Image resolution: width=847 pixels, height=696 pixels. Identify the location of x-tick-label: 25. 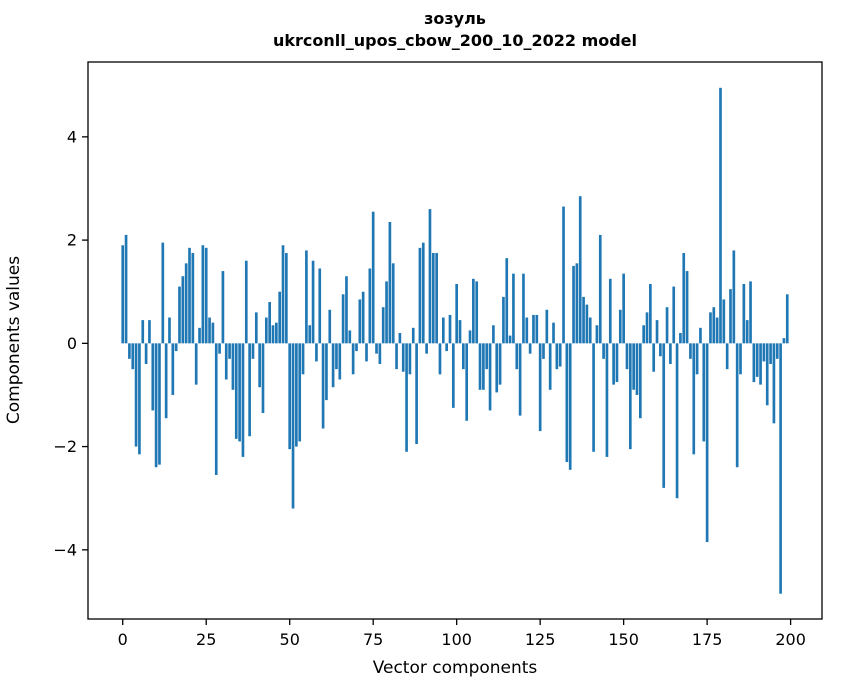
(206, 639).